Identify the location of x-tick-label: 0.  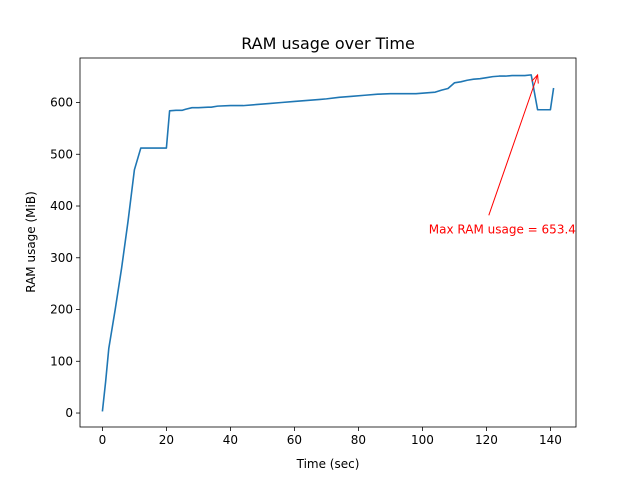
(103, 440).